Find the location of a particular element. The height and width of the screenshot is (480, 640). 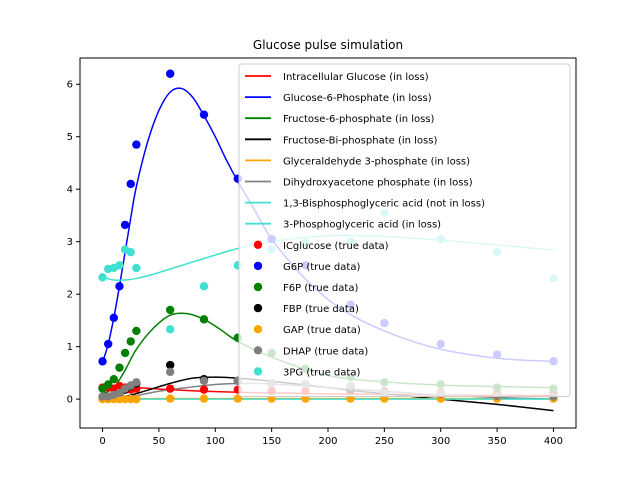

y-axis: 0 1 2 3 4 5 6 is located at coordinates (73, 243).